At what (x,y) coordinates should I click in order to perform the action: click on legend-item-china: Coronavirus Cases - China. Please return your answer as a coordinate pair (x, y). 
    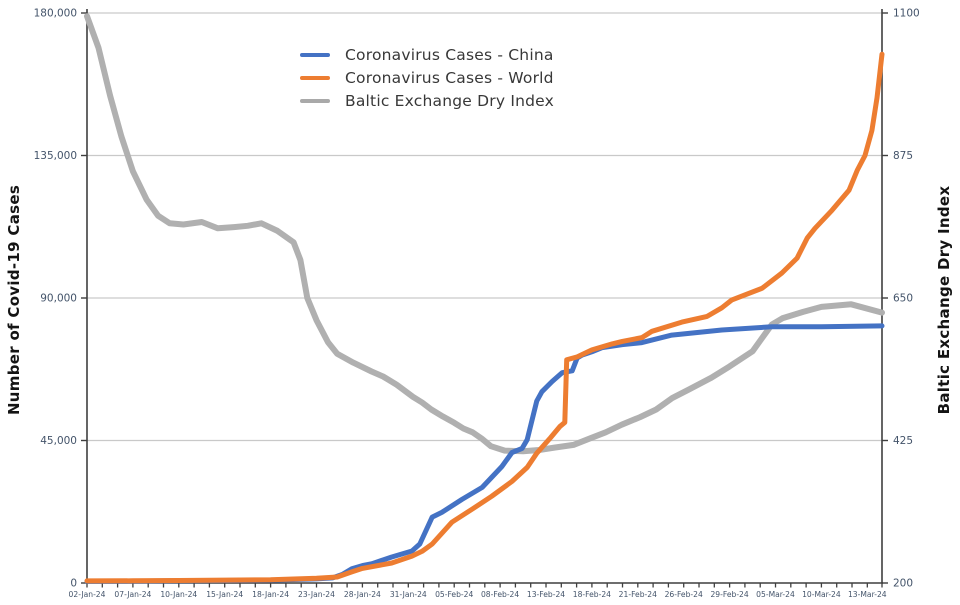
    Looking at the image, I should click on (427, 55).